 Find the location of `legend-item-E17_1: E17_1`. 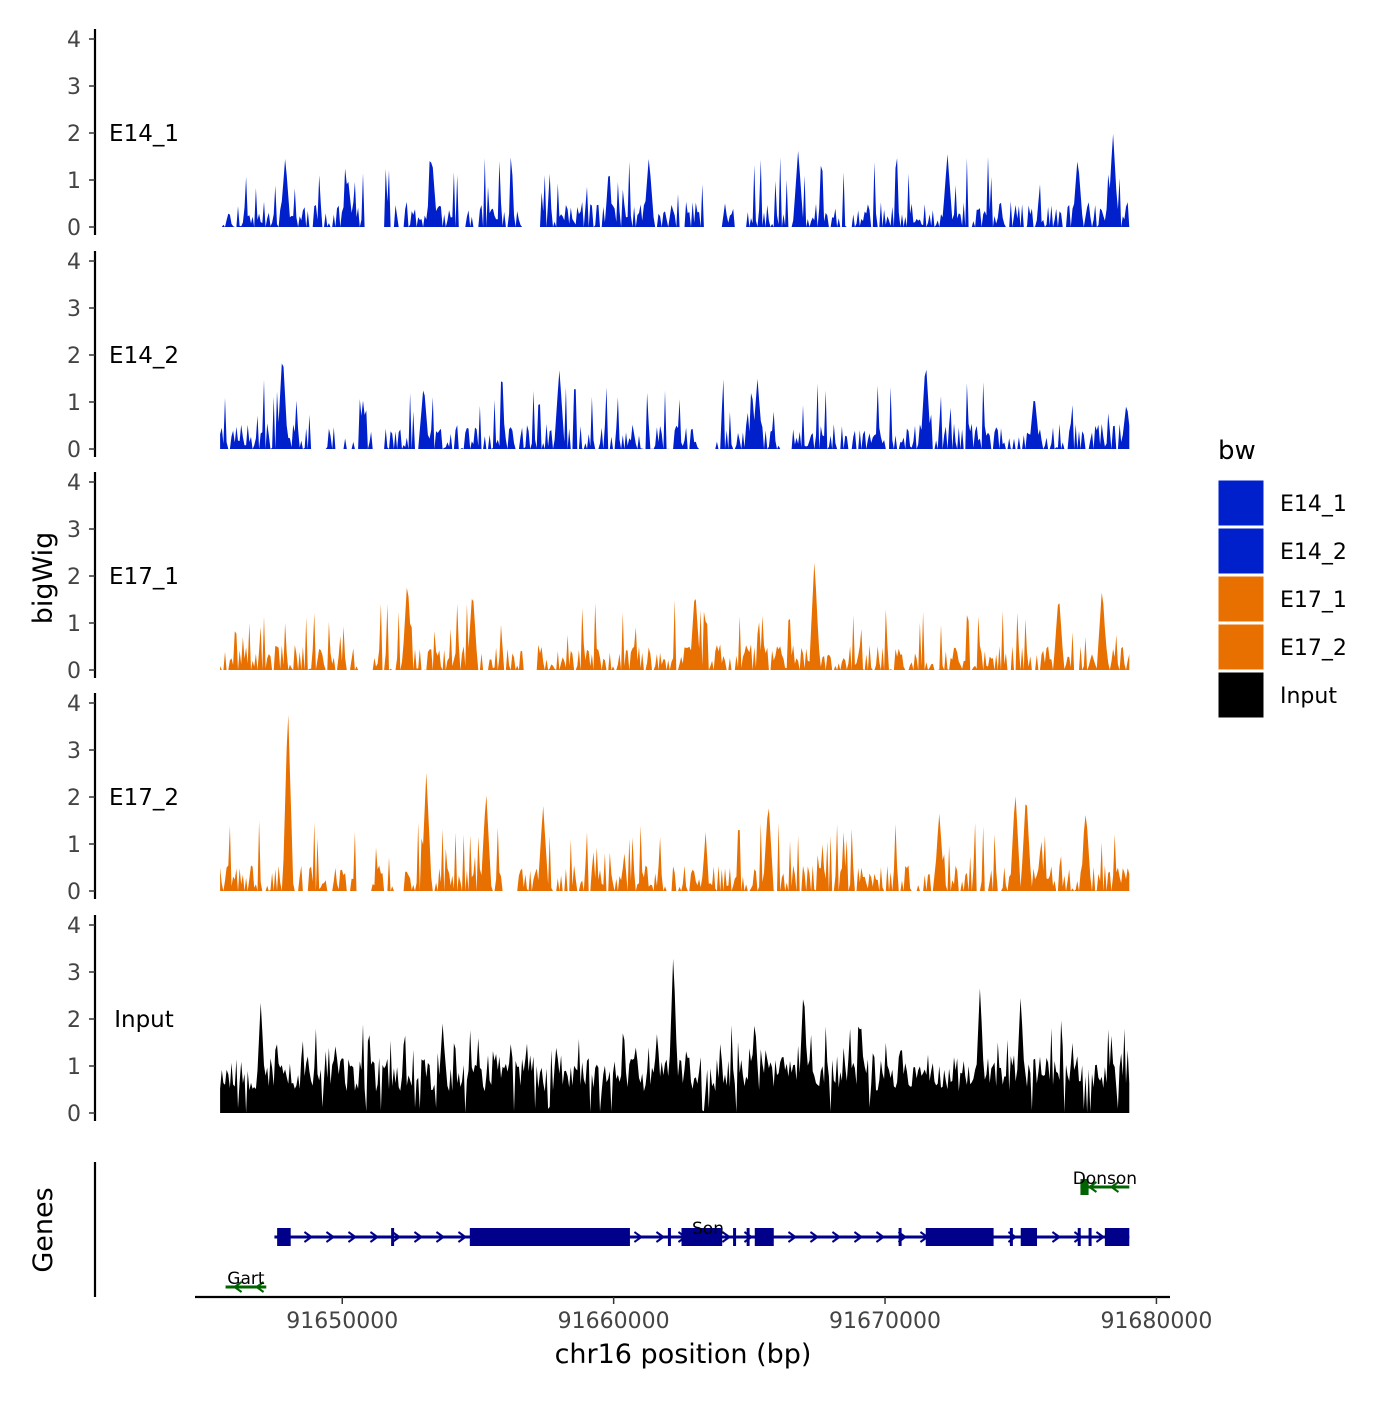

legend-item-E17_1: E17_1 is located at coordinates (1282, 599).